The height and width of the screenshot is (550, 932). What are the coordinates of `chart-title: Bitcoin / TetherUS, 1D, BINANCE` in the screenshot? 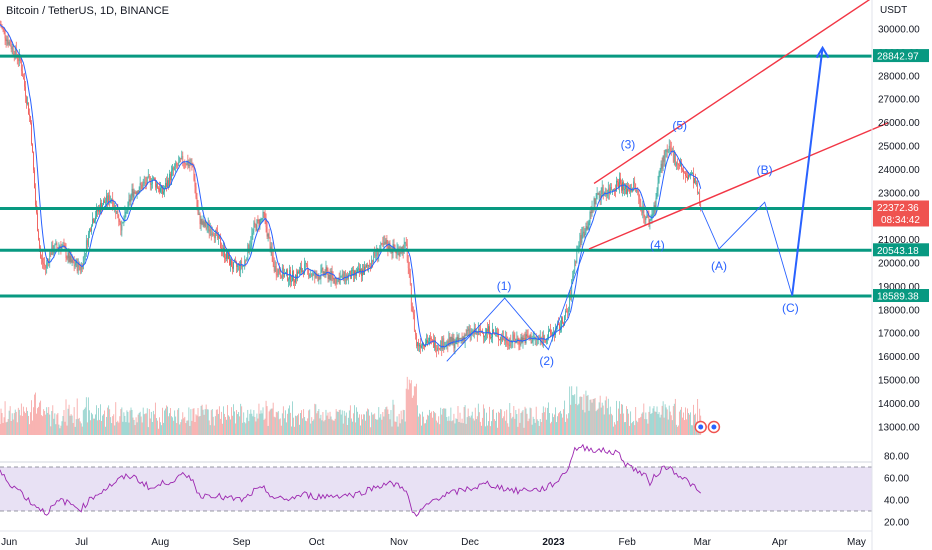 It's located at (88, 11).